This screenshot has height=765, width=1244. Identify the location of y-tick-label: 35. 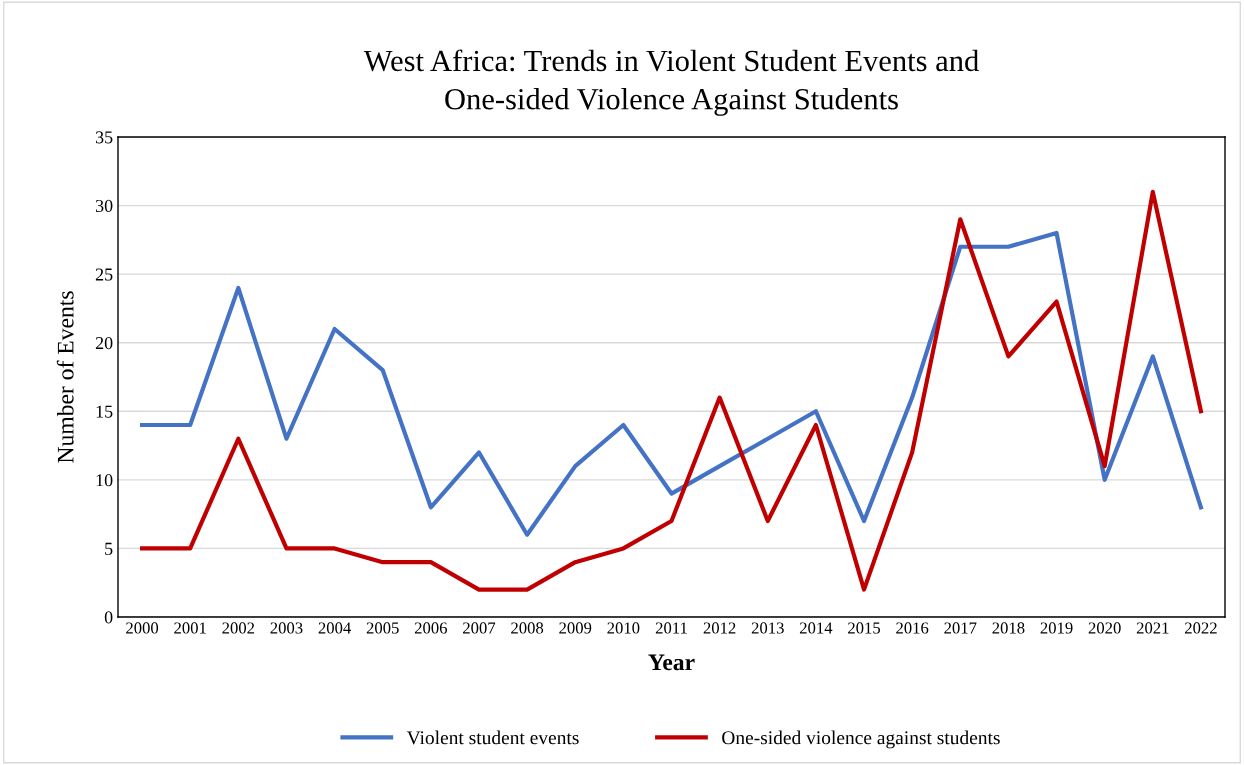
(104, 137).